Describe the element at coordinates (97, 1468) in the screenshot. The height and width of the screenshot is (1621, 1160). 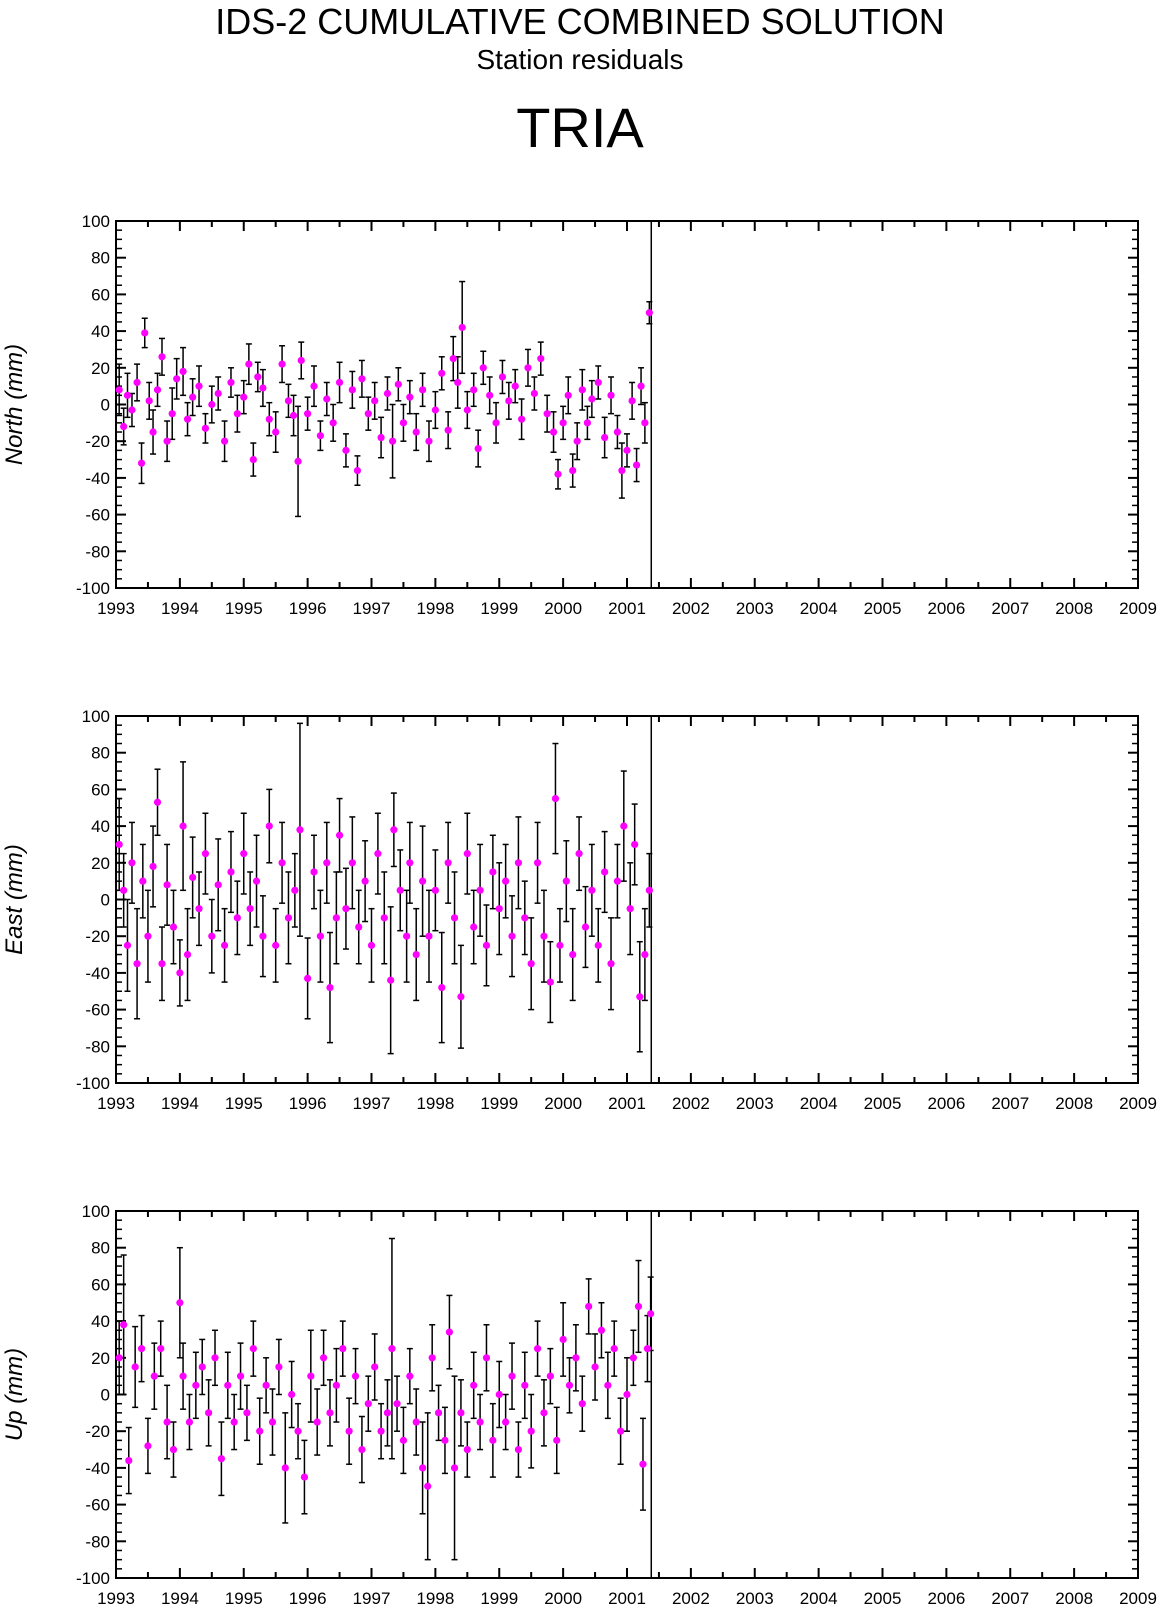
I see `y-tick-label: -40` at that location.